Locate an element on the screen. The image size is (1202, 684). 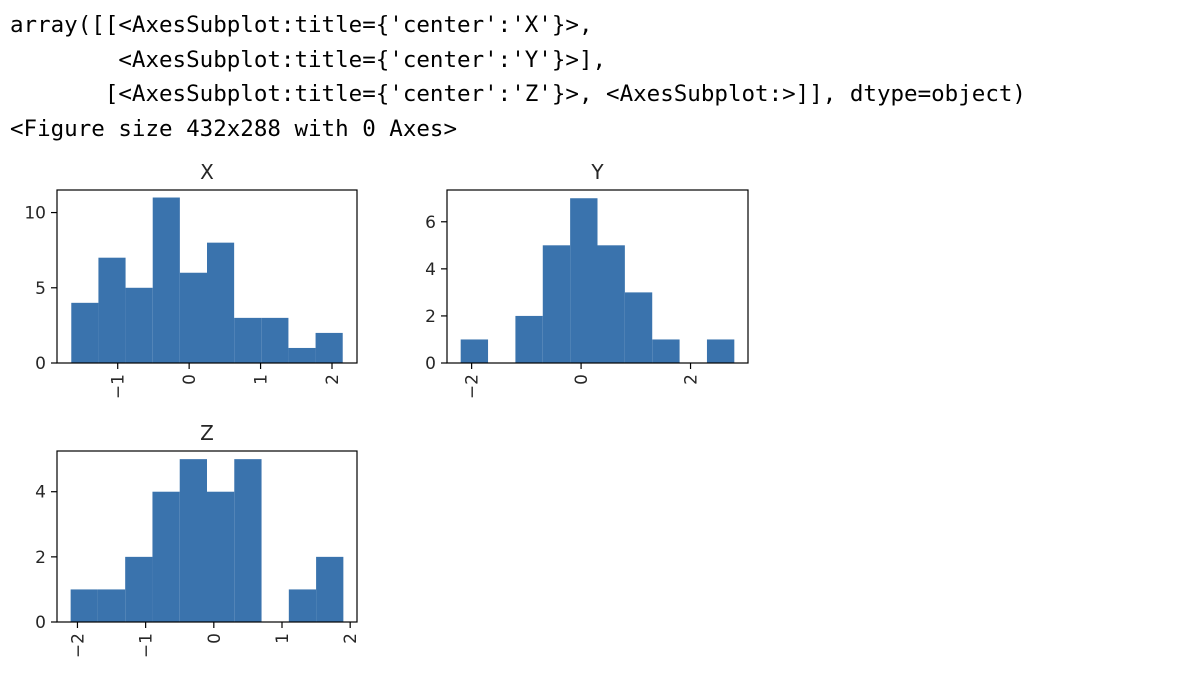
subplot-x: X 0 5 10 −1 0 1 2 is located at coordinates (191, 279).